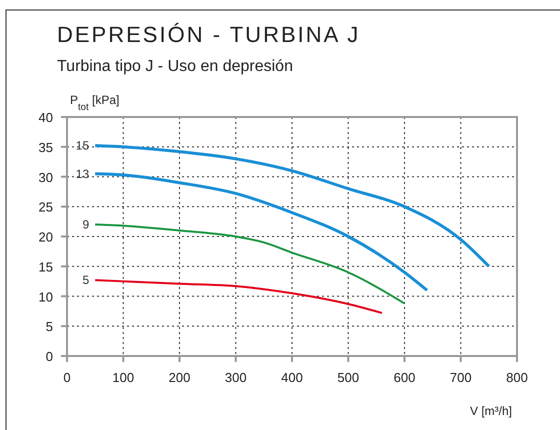 Image resolution: width=560 pixels, height=430 pixels. What do you see at coordinates (49, 356) in the screenshot?
I see `y-tick-label: 0` at bounding box center [49, 356].